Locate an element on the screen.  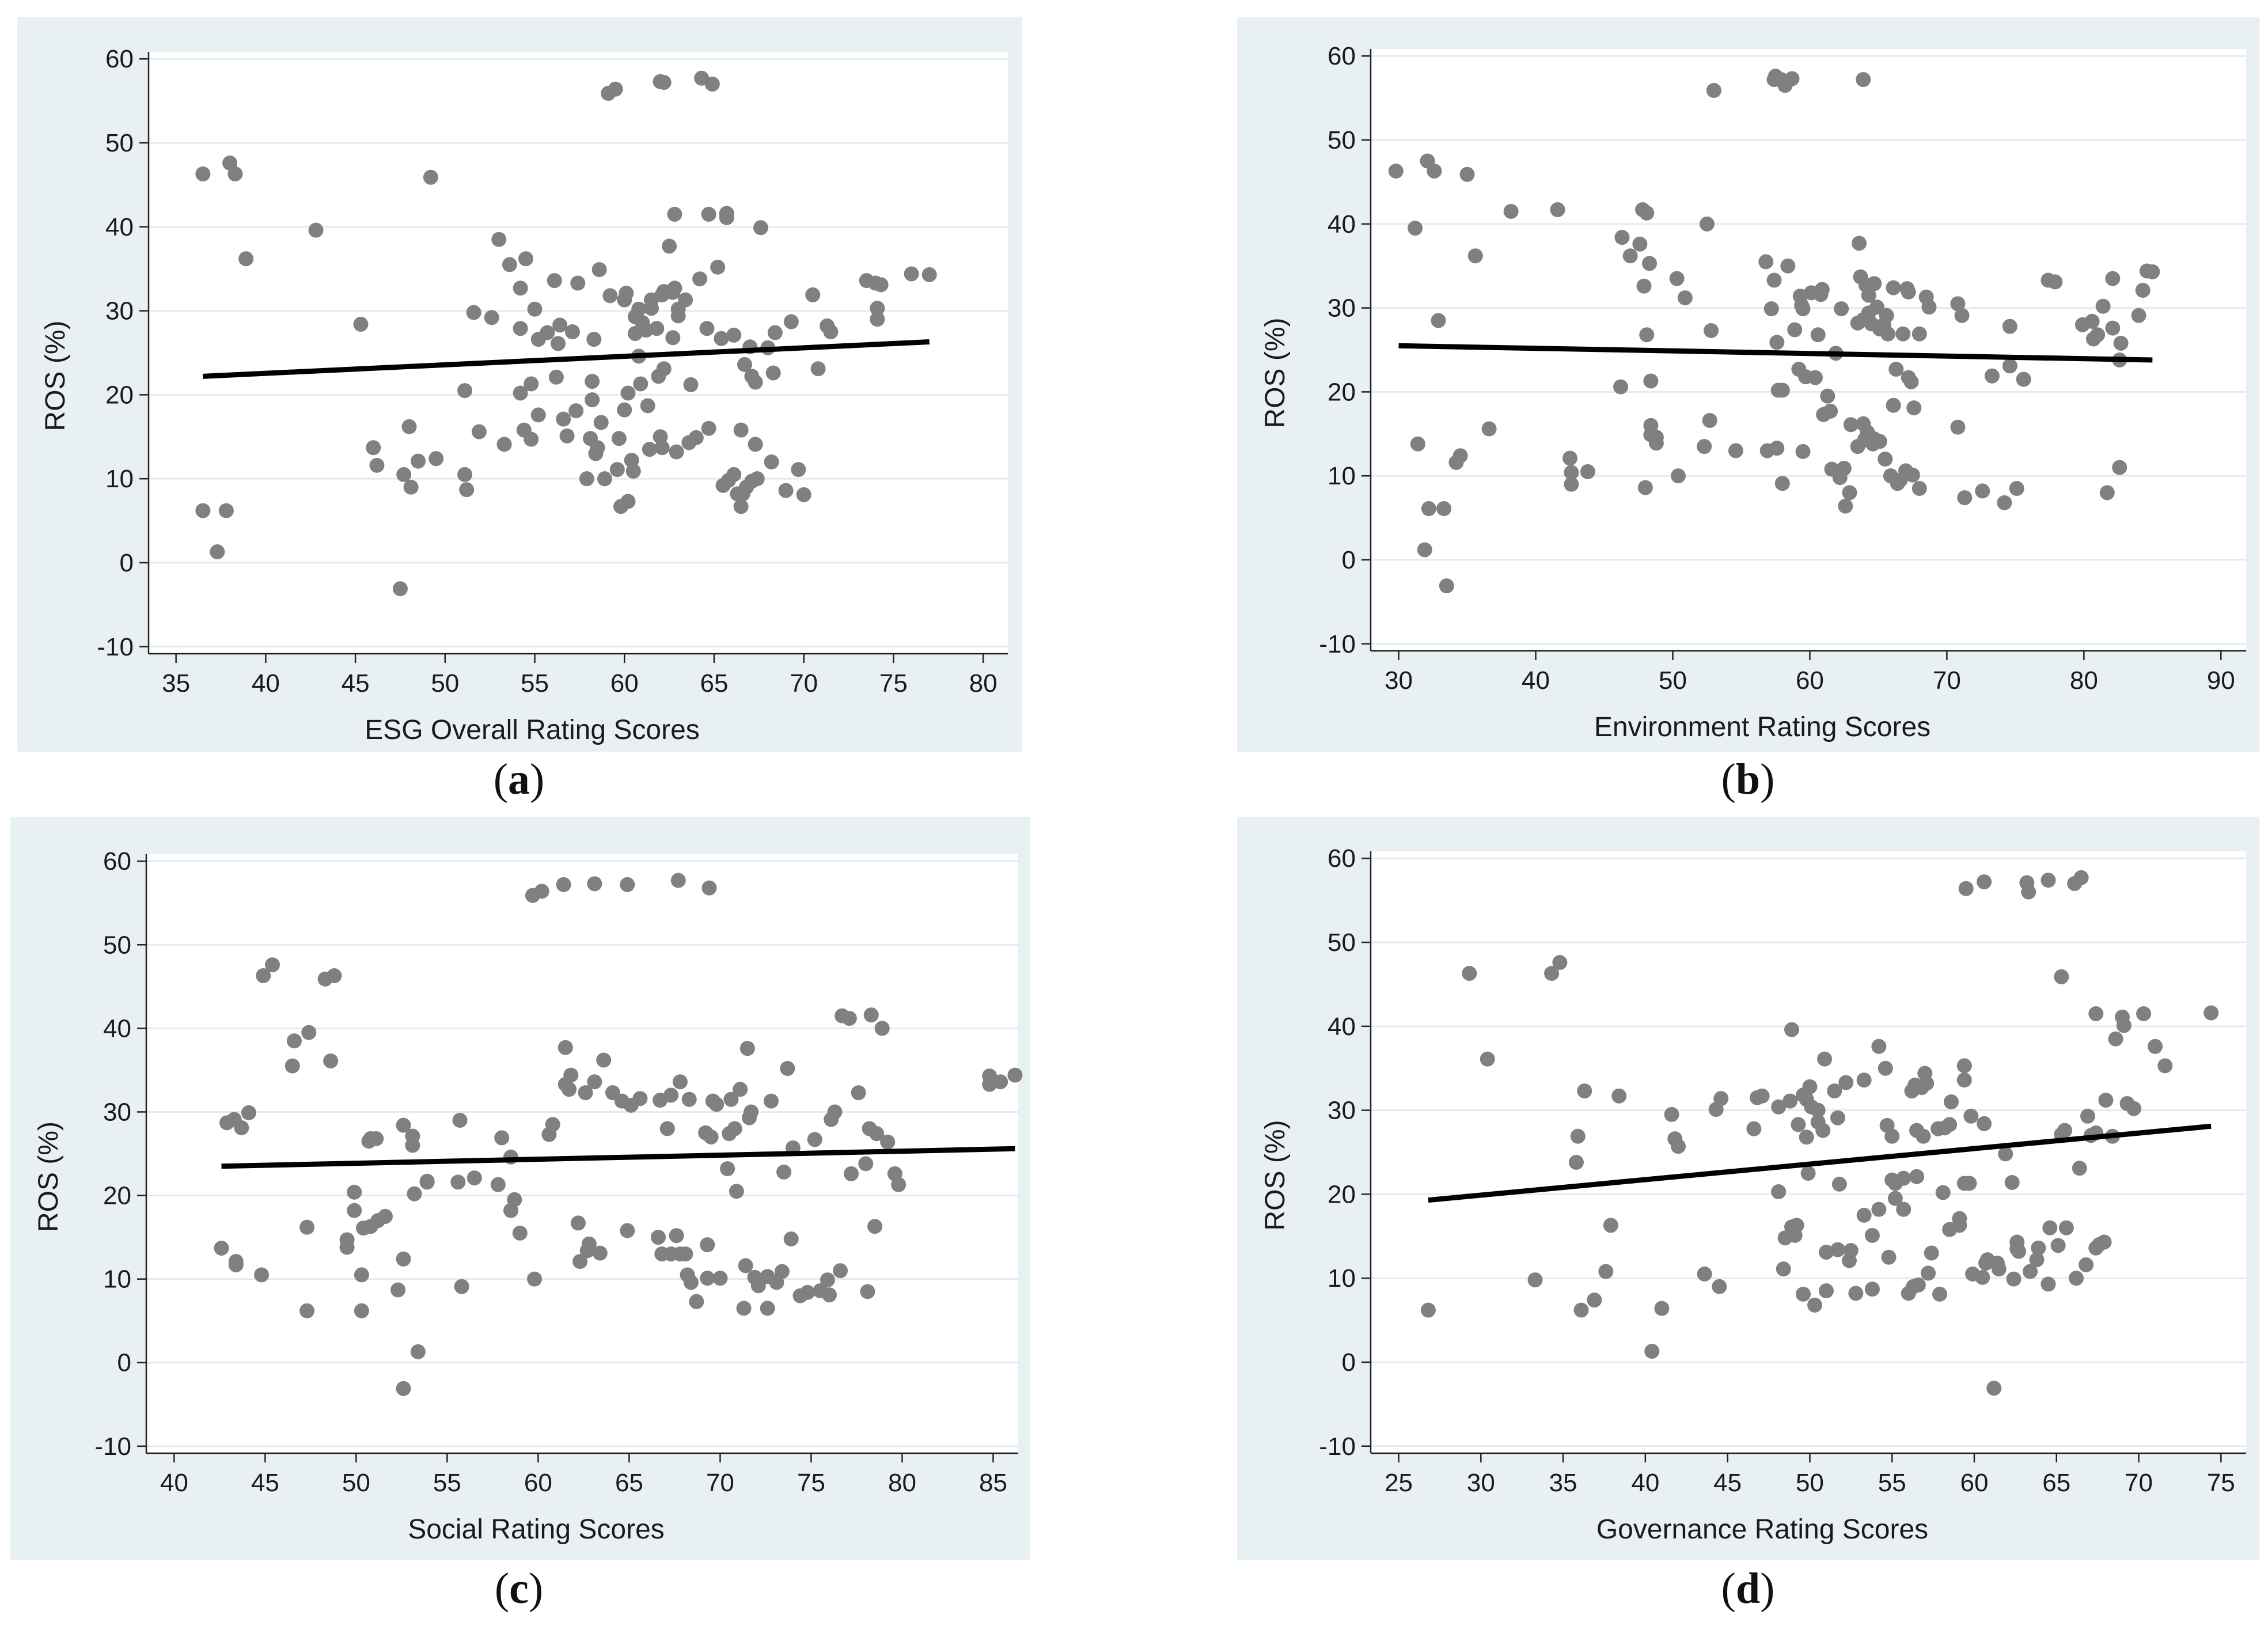
x-tick-label: 60 is located at coordinates (538, 1483).